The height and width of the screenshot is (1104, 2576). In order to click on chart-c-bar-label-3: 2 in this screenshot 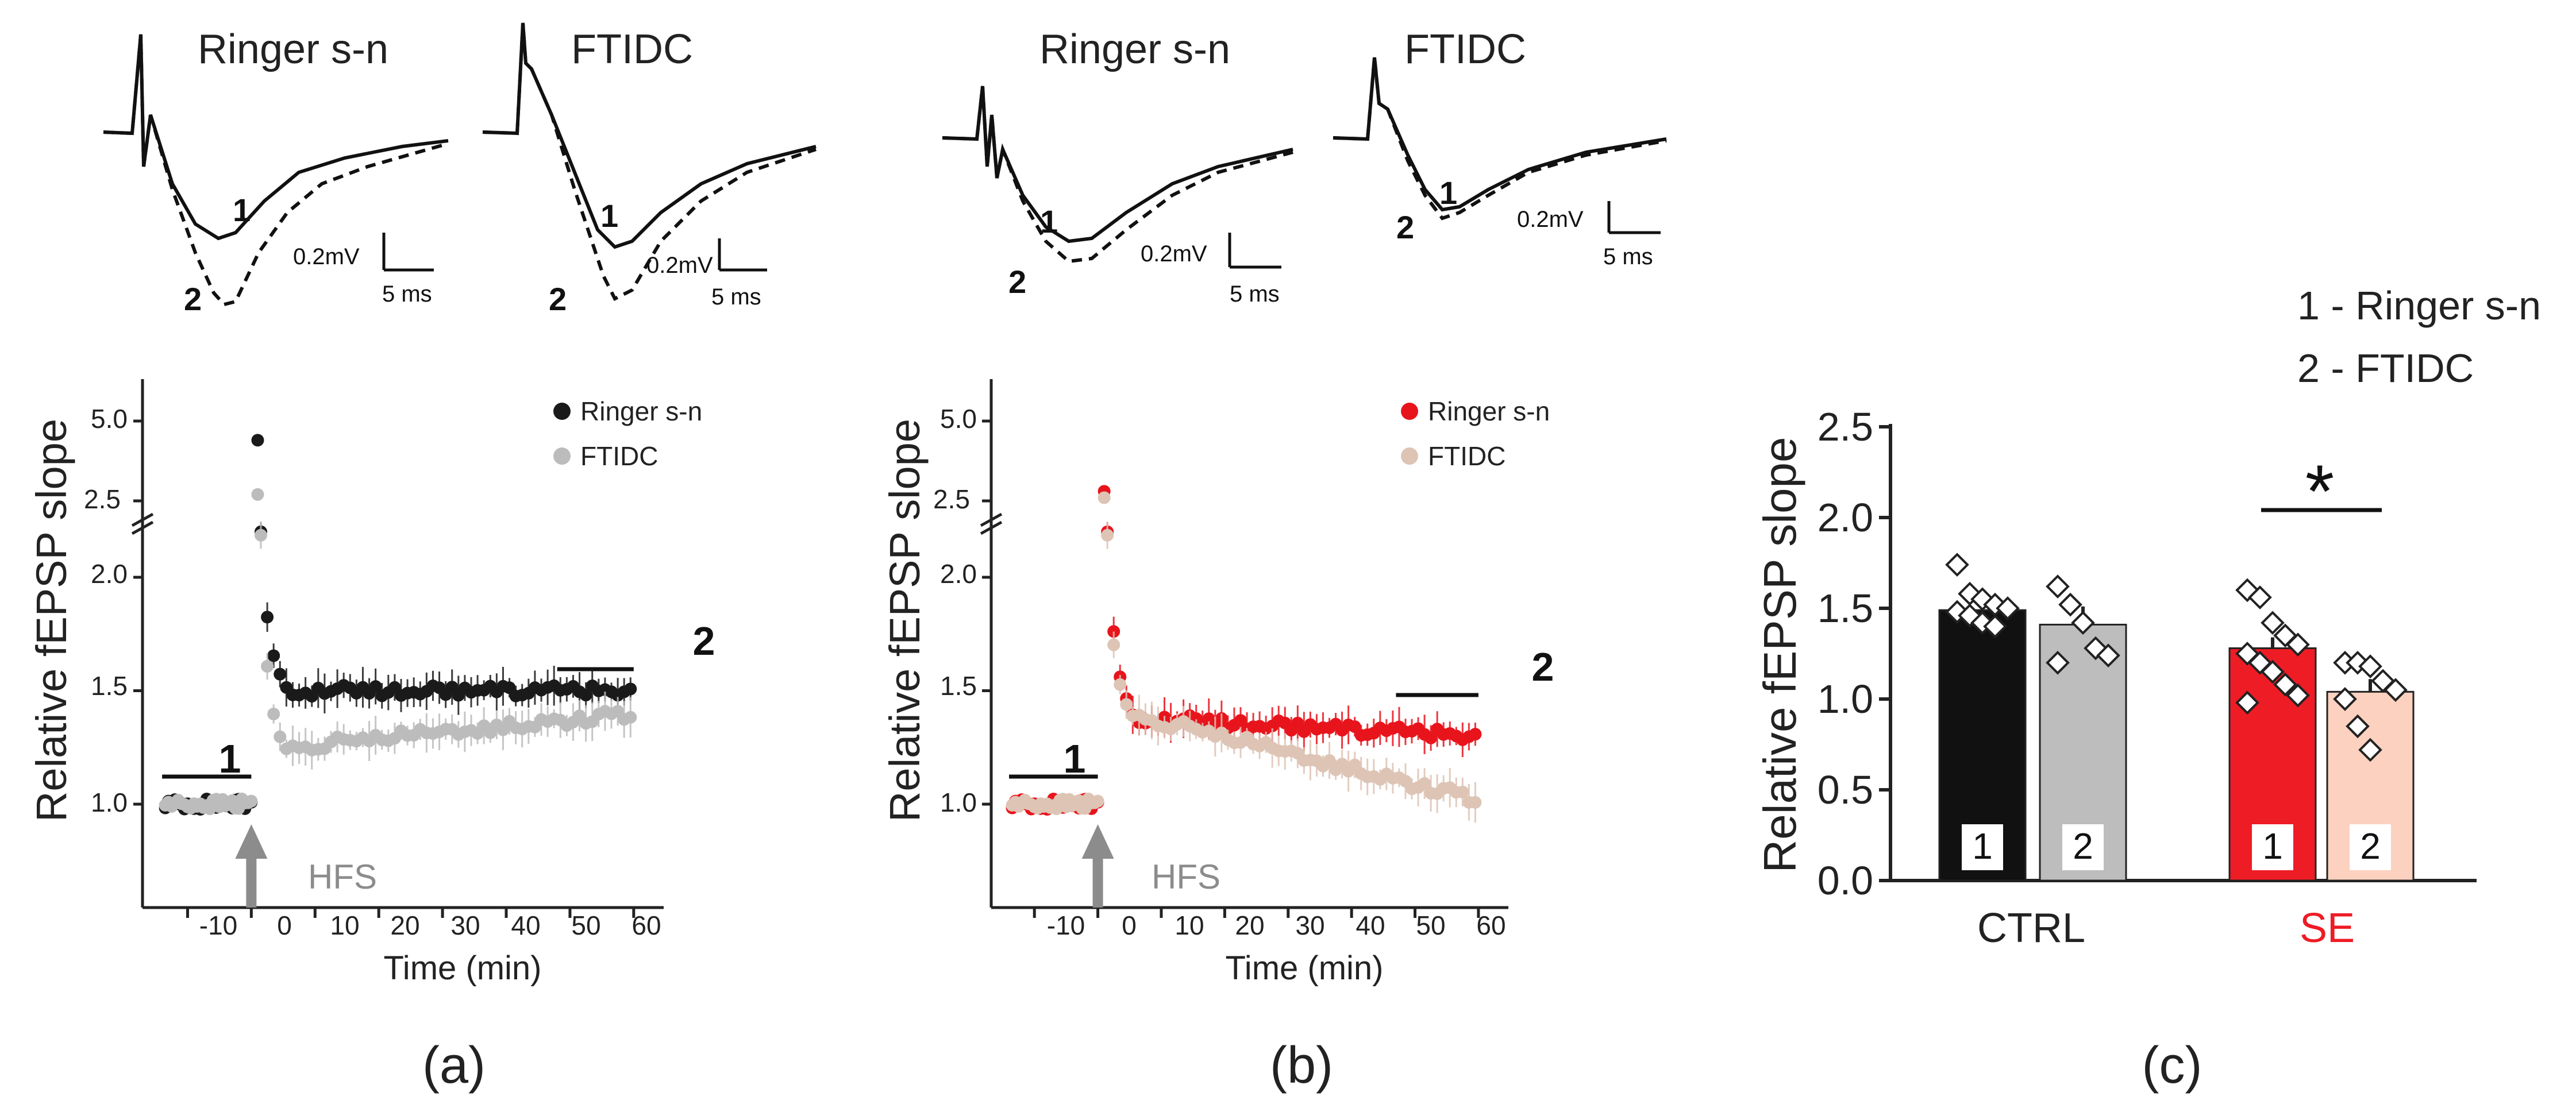, I will do `click(2370, 846)`.